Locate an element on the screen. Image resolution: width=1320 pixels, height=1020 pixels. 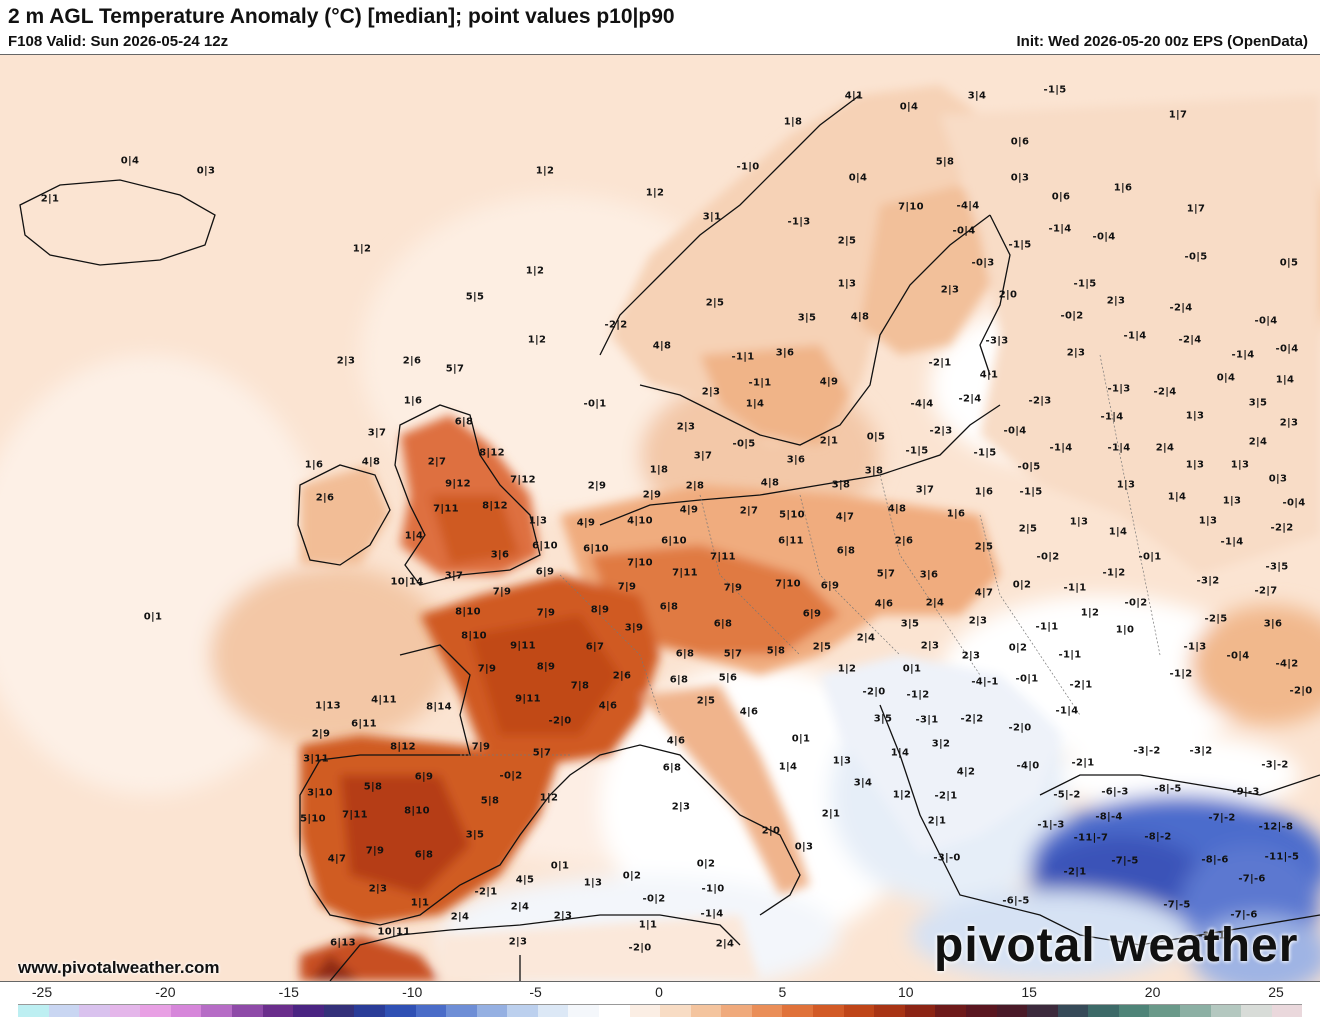
point-value: -2|1 is located at coordinates (1081, 685).